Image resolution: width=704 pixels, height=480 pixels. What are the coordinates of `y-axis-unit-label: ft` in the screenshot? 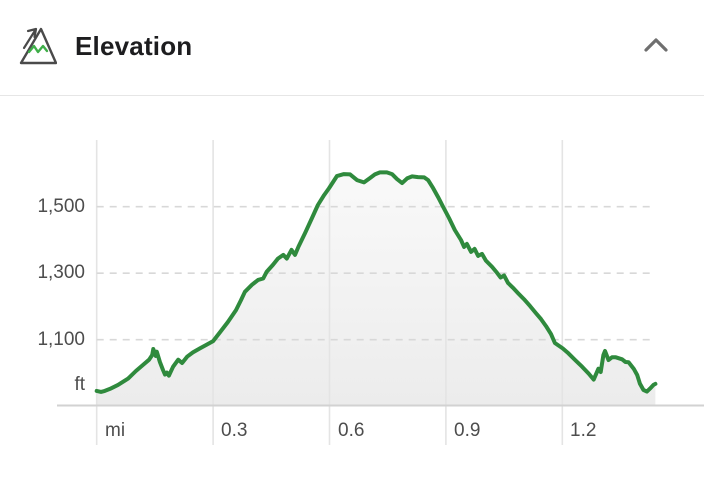 It's located at (79, 384).